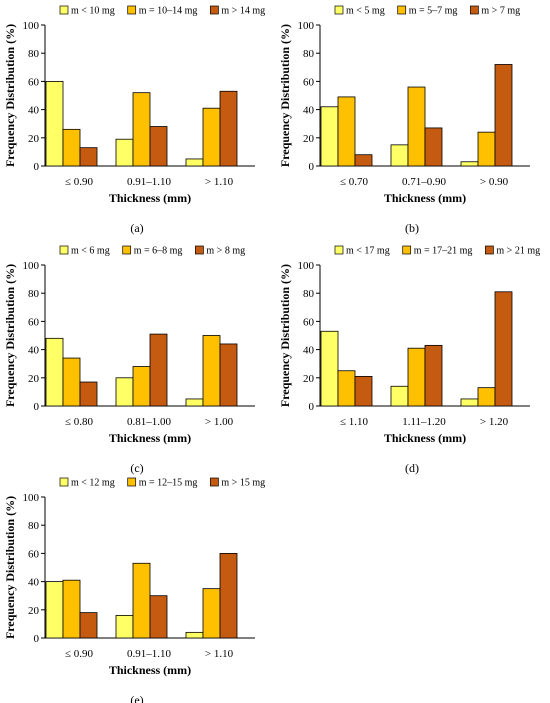 Image resolution: width=550 pixels, height=703 pixels. I want to click on legend-label: m < 6 mg, so click(90, 251).